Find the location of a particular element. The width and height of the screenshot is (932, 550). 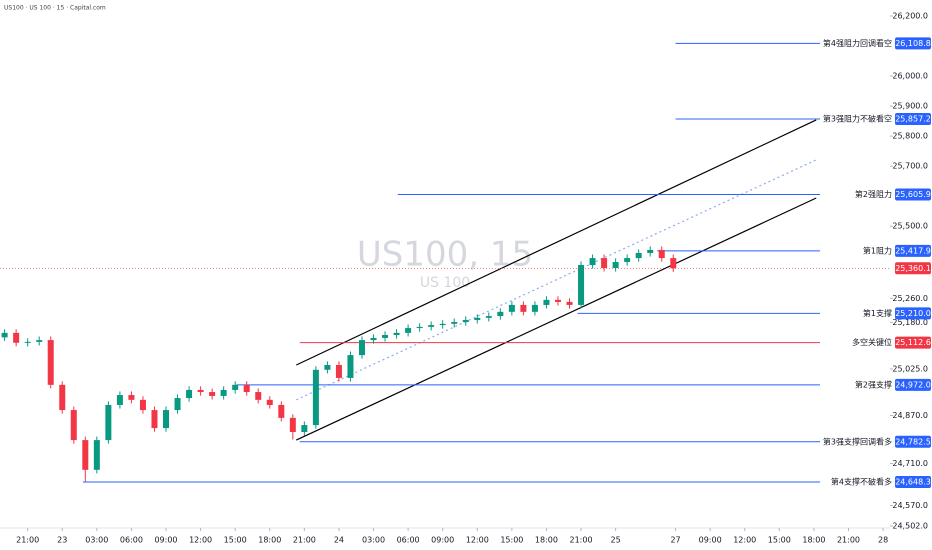

level-name: 第4支撑不破看多 is located at coordinates (861, 482).